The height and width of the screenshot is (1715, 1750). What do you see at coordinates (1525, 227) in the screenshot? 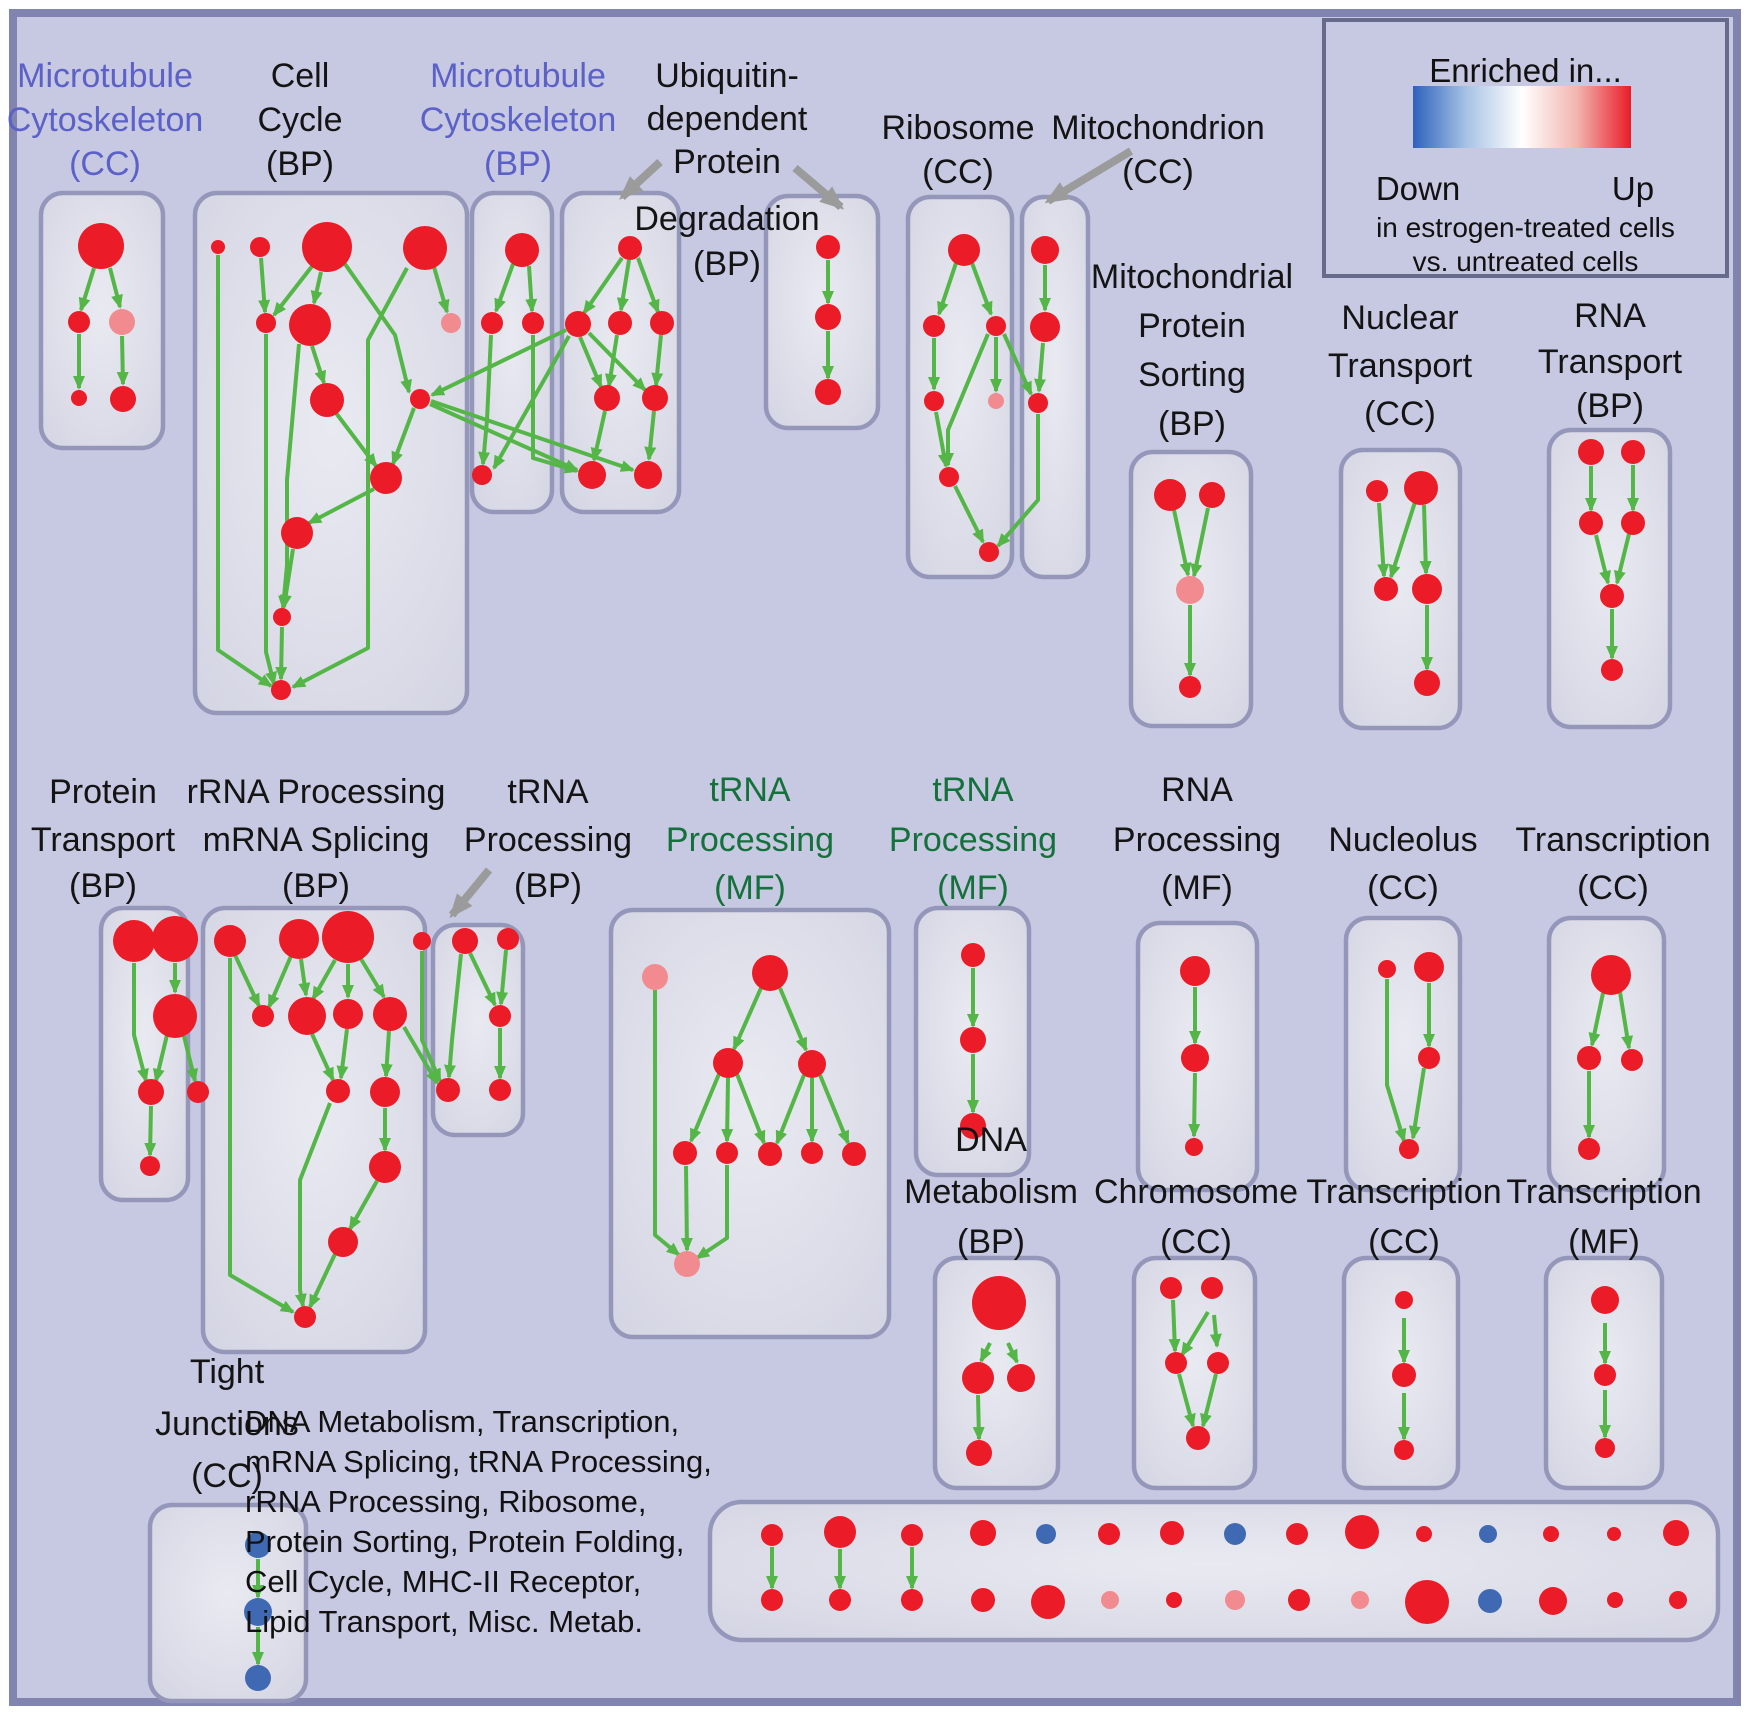
I see `legend-subtitle-line1: in estrogen-treated cells` at bounding box center [1525, 227].